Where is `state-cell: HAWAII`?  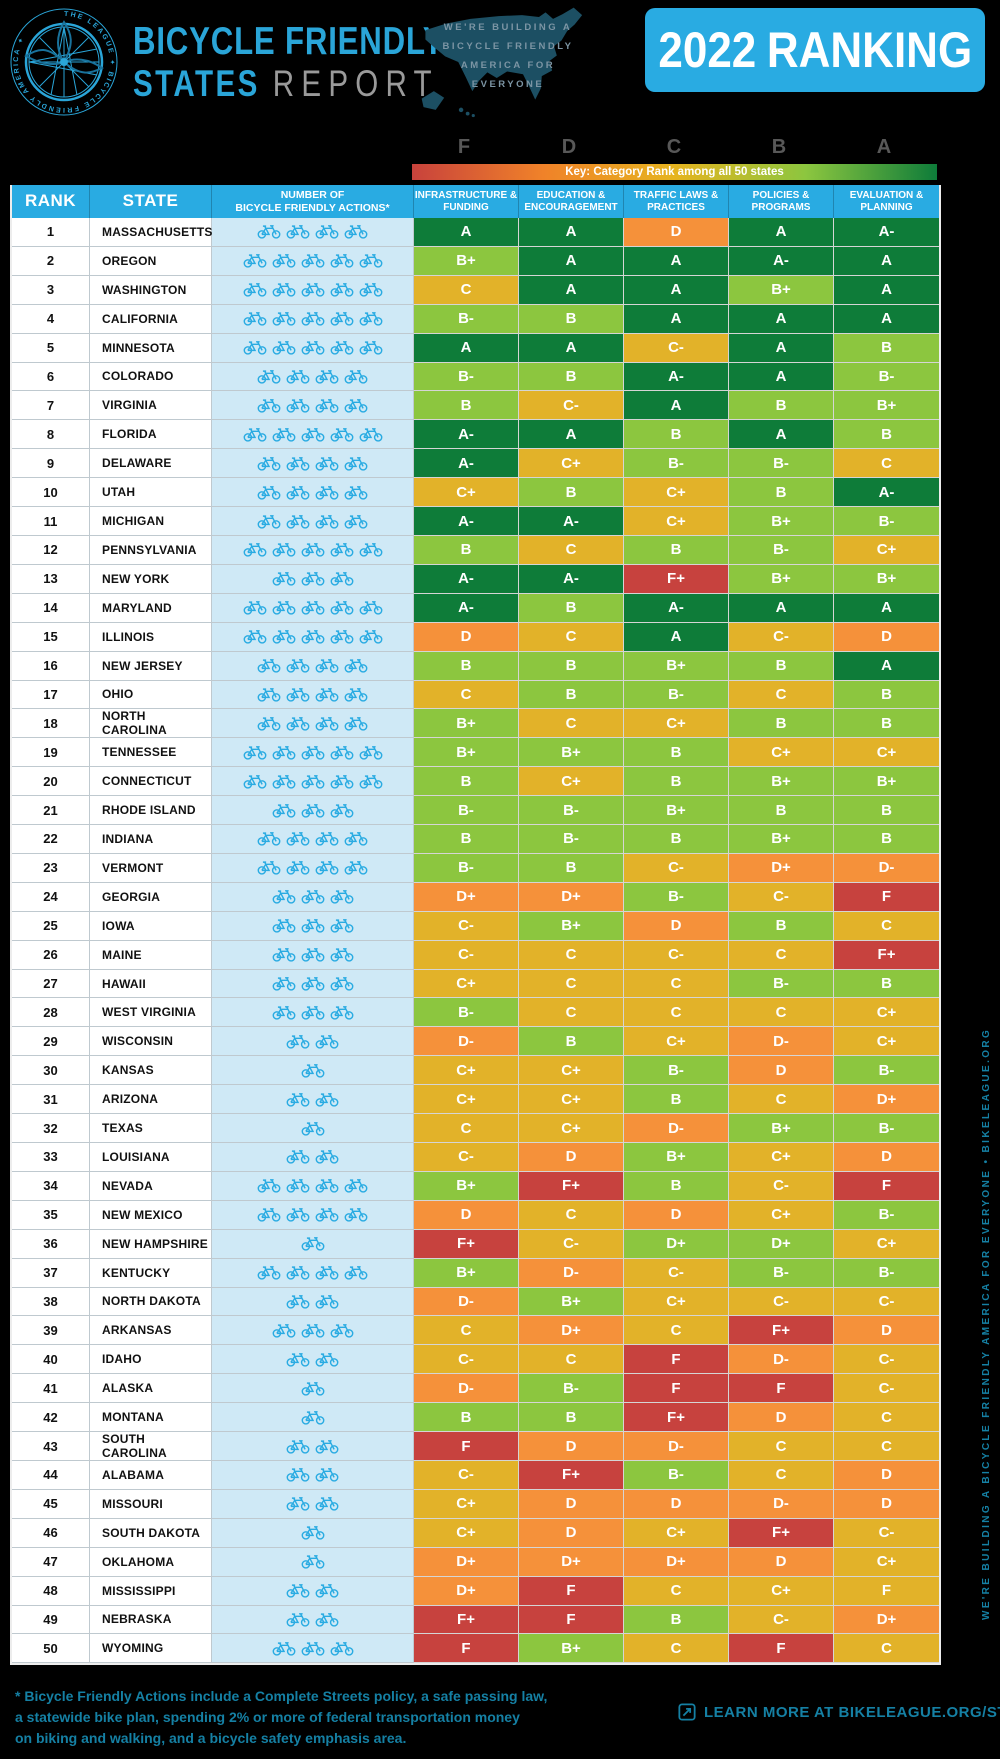
state-cell: HAWAII is located at coordinates (151, 984).